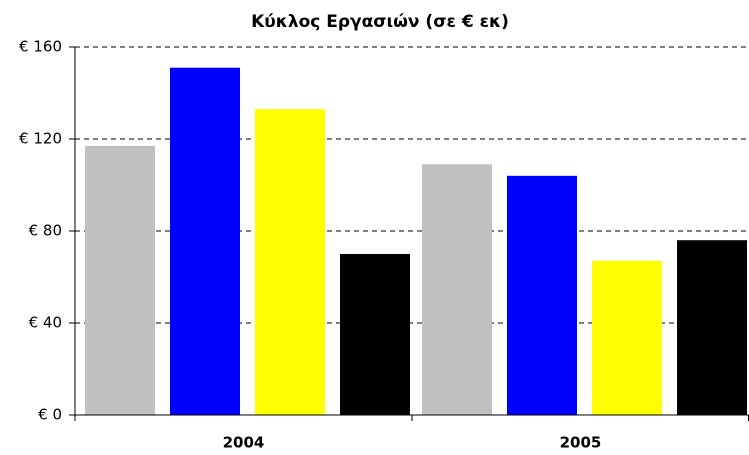  Describe the element at coordinates (50, 415) in the screenshot. I see `y-tick-label: € 0` at that location.